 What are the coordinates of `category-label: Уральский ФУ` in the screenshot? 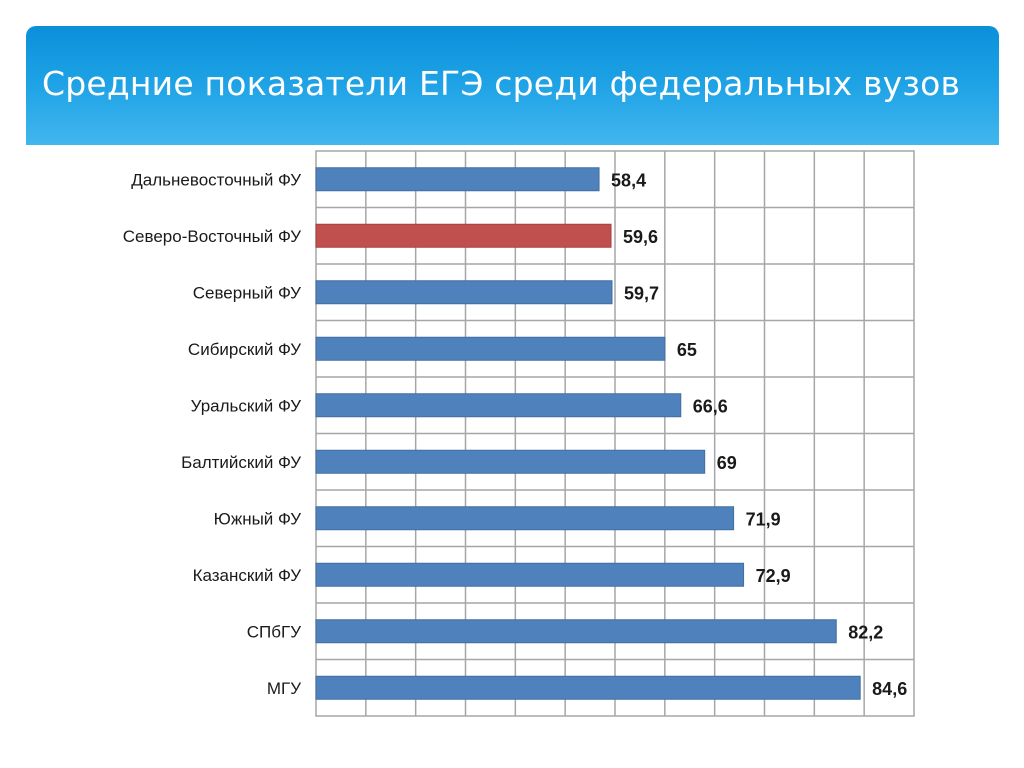 It's located at (246, 405).